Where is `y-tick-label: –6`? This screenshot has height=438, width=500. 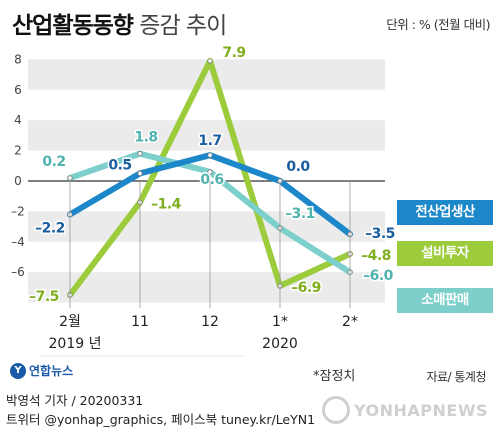 y-tick-label: –6 is located at coordinates (18, 272).